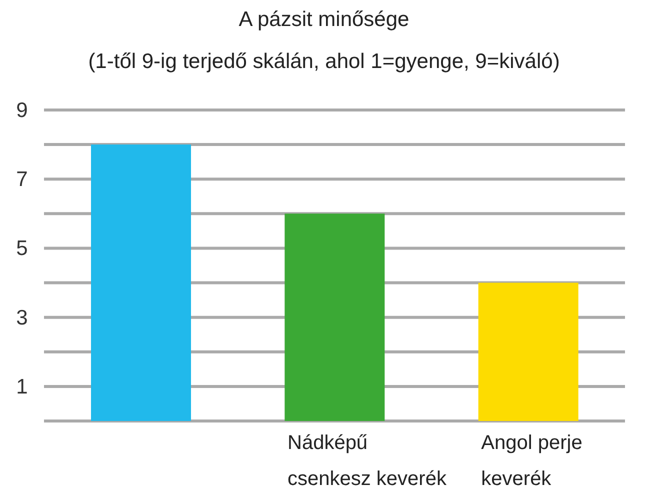  What do you see at coordinates (324, 20) in the screenshot?
I see `chart-title: A pázsit minősége` at bounding box center [324, 20].